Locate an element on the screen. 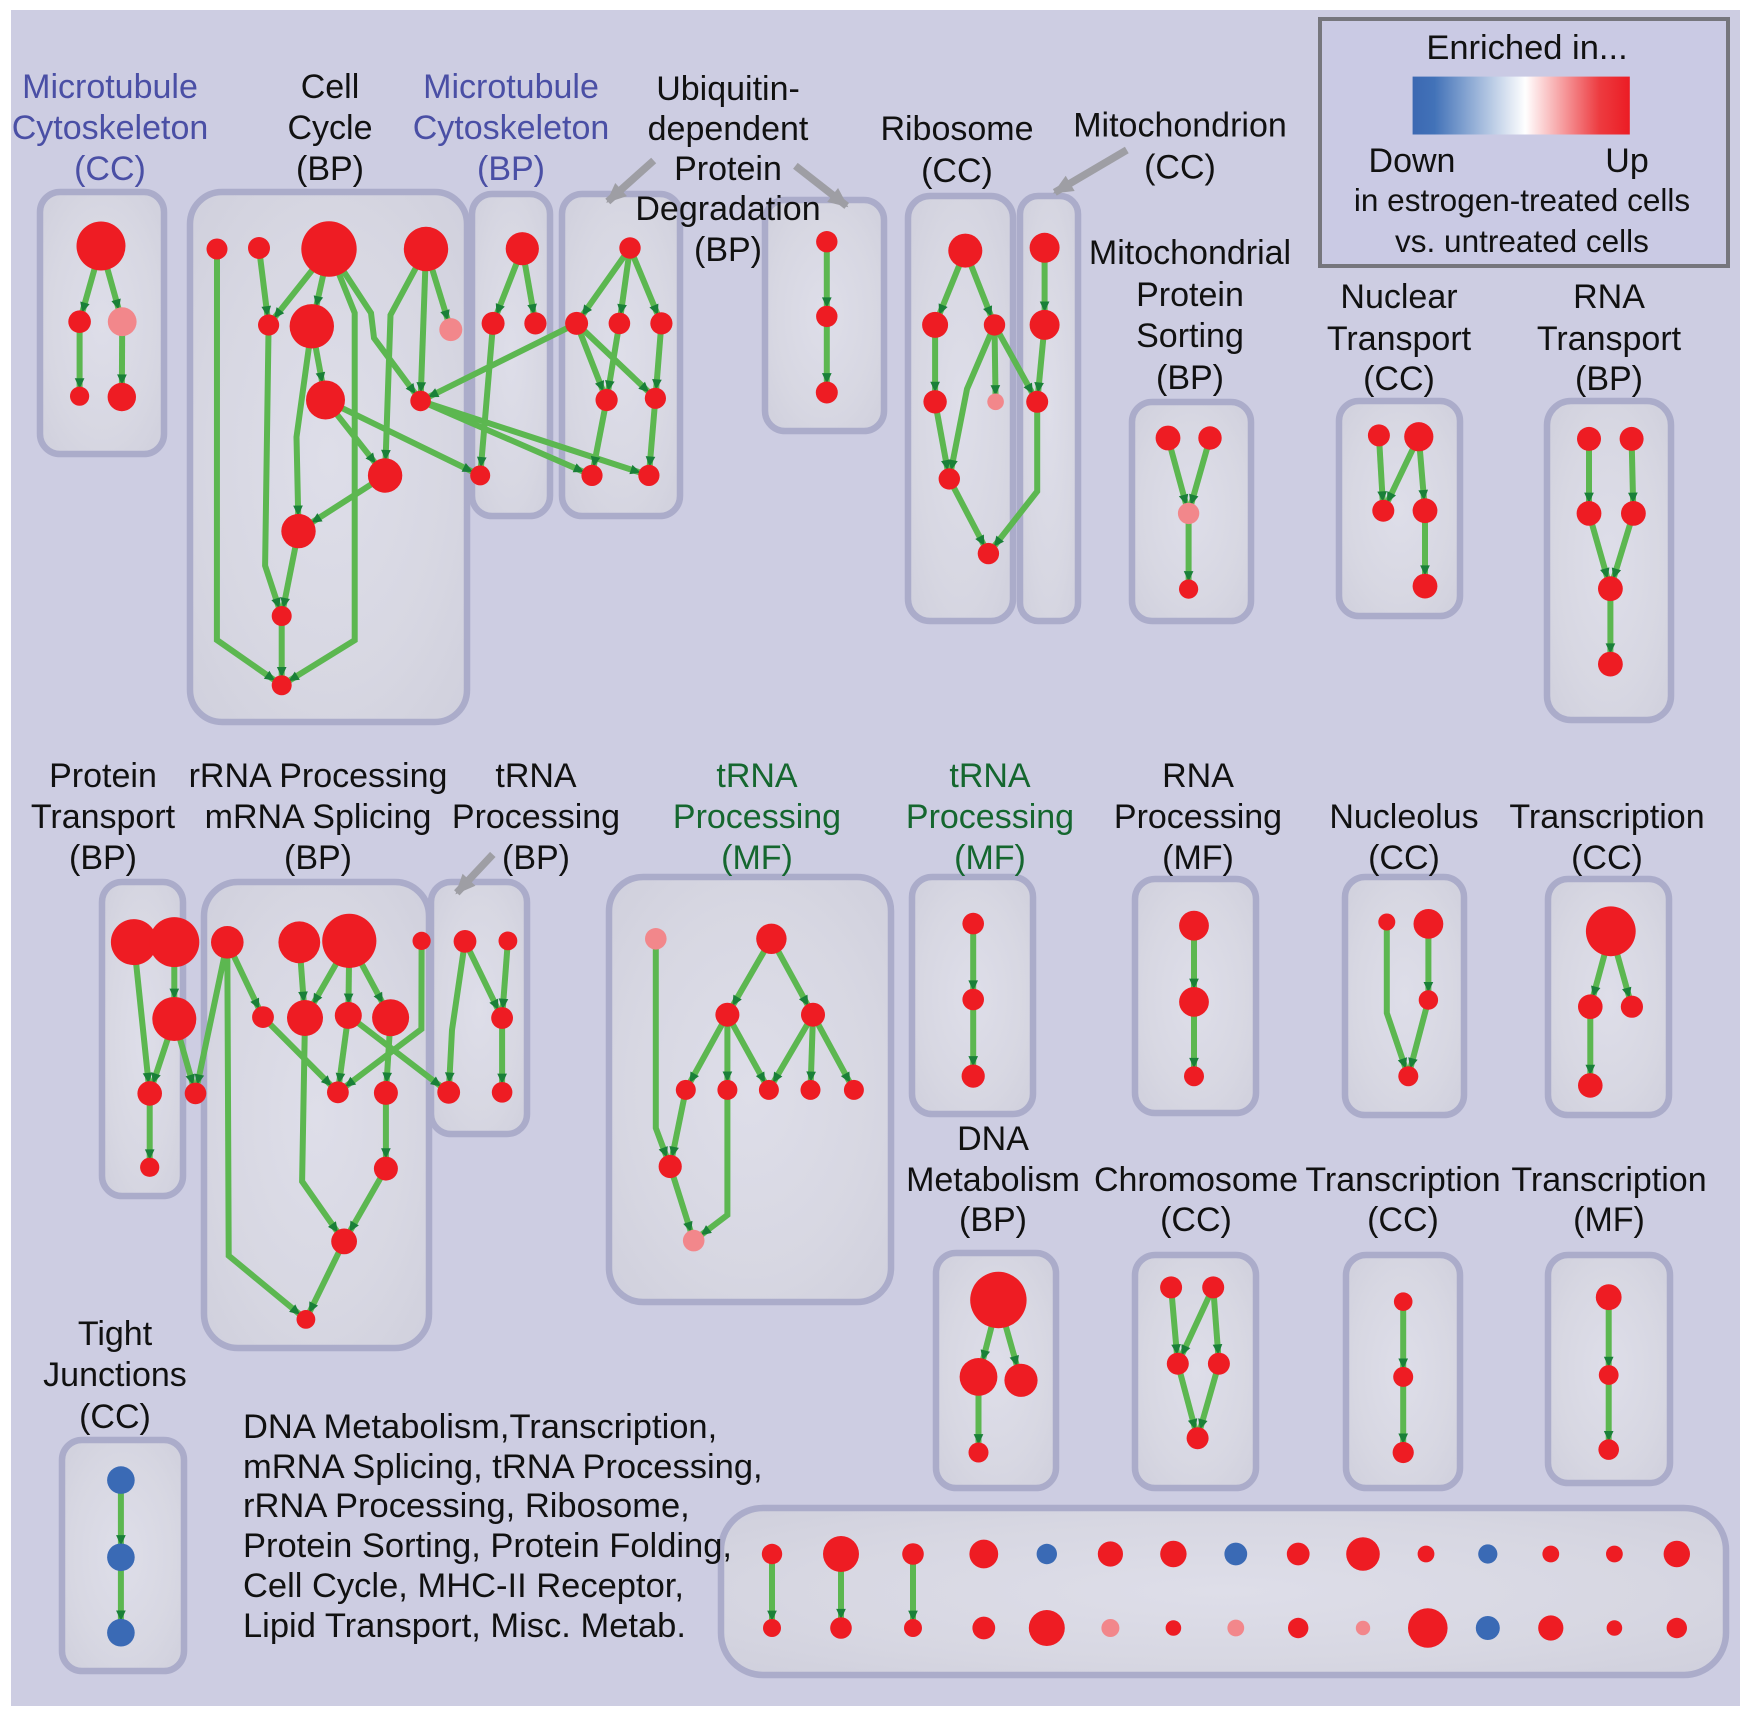 The image size is (1750, 1715). svg-text: in estrogen-treated cells is located at coordinates (1522, 200).